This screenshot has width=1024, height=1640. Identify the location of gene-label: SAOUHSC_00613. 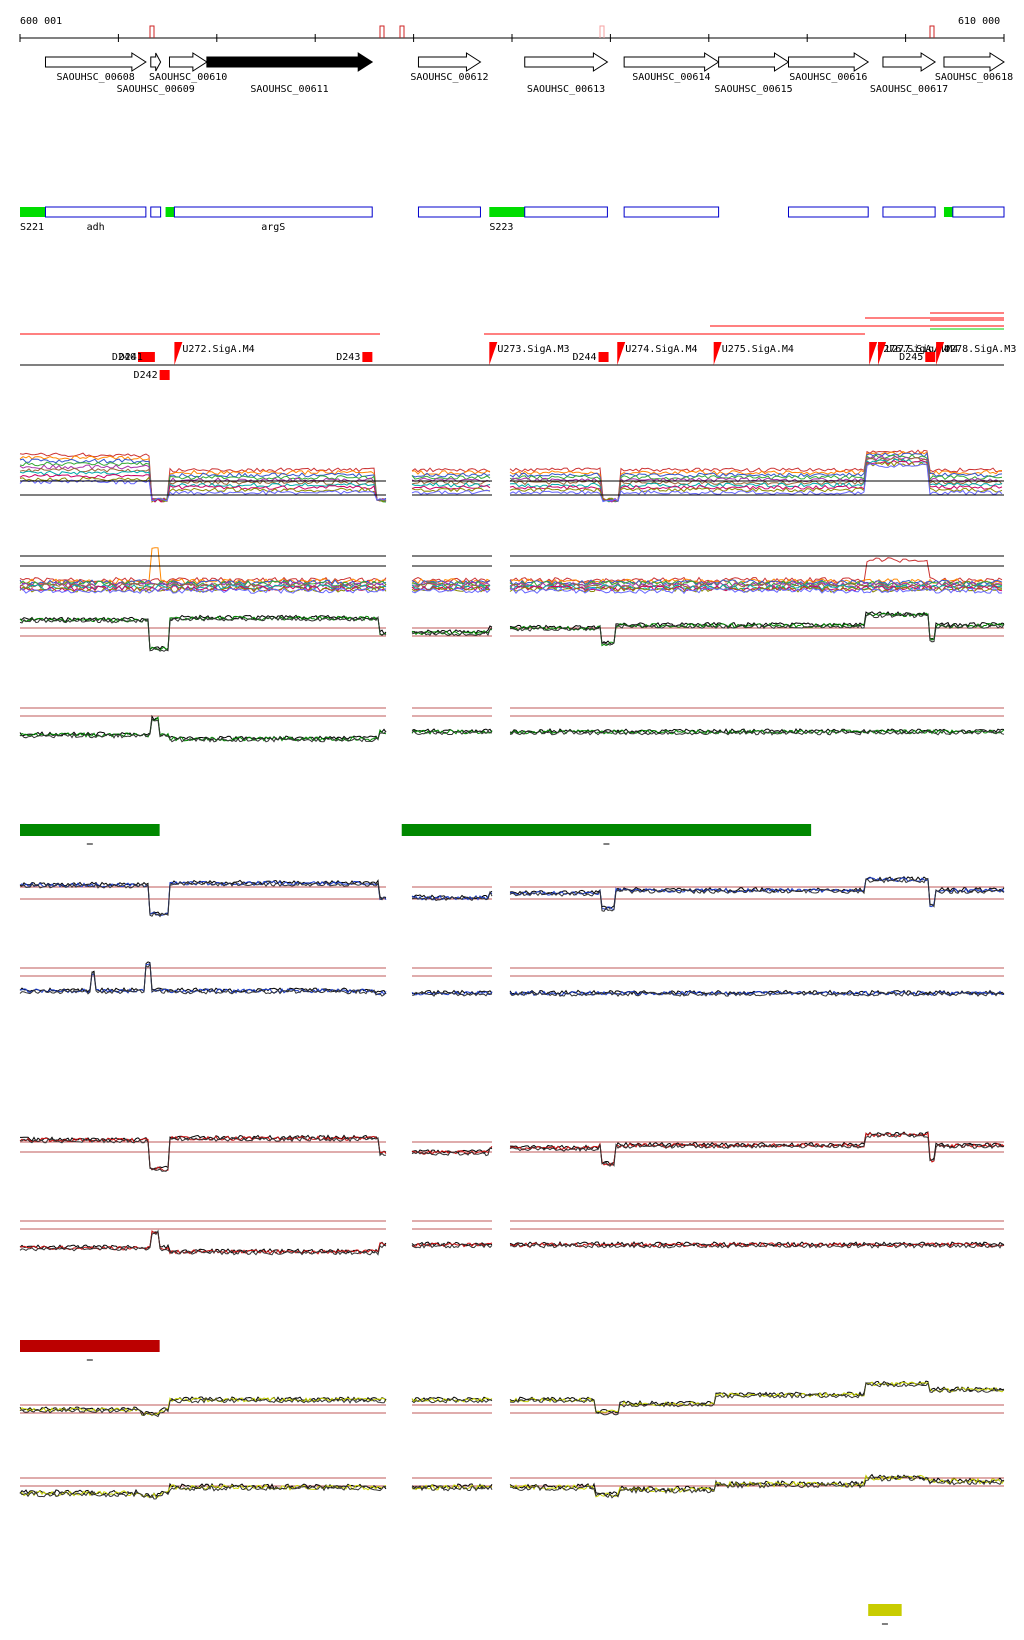
(566, 89).